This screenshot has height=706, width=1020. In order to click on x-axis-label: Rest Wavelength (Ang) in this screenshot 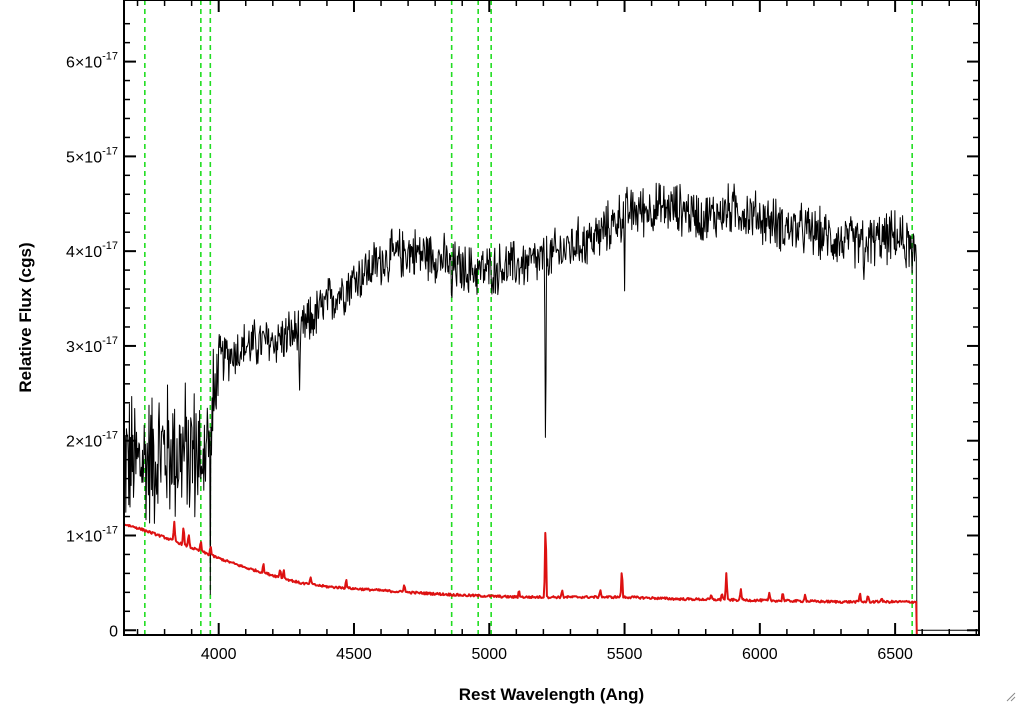, I will do `click(551, 694)`.